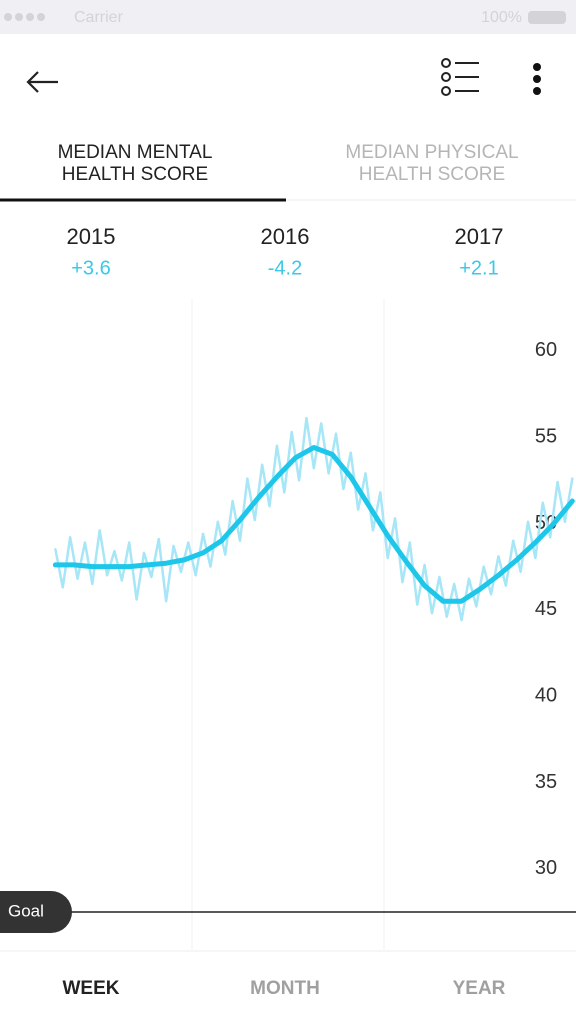 The image size is (576, 1024). Describe the element at coordinates (288, 17) in the screenshot. I see `status-bar` at that location.